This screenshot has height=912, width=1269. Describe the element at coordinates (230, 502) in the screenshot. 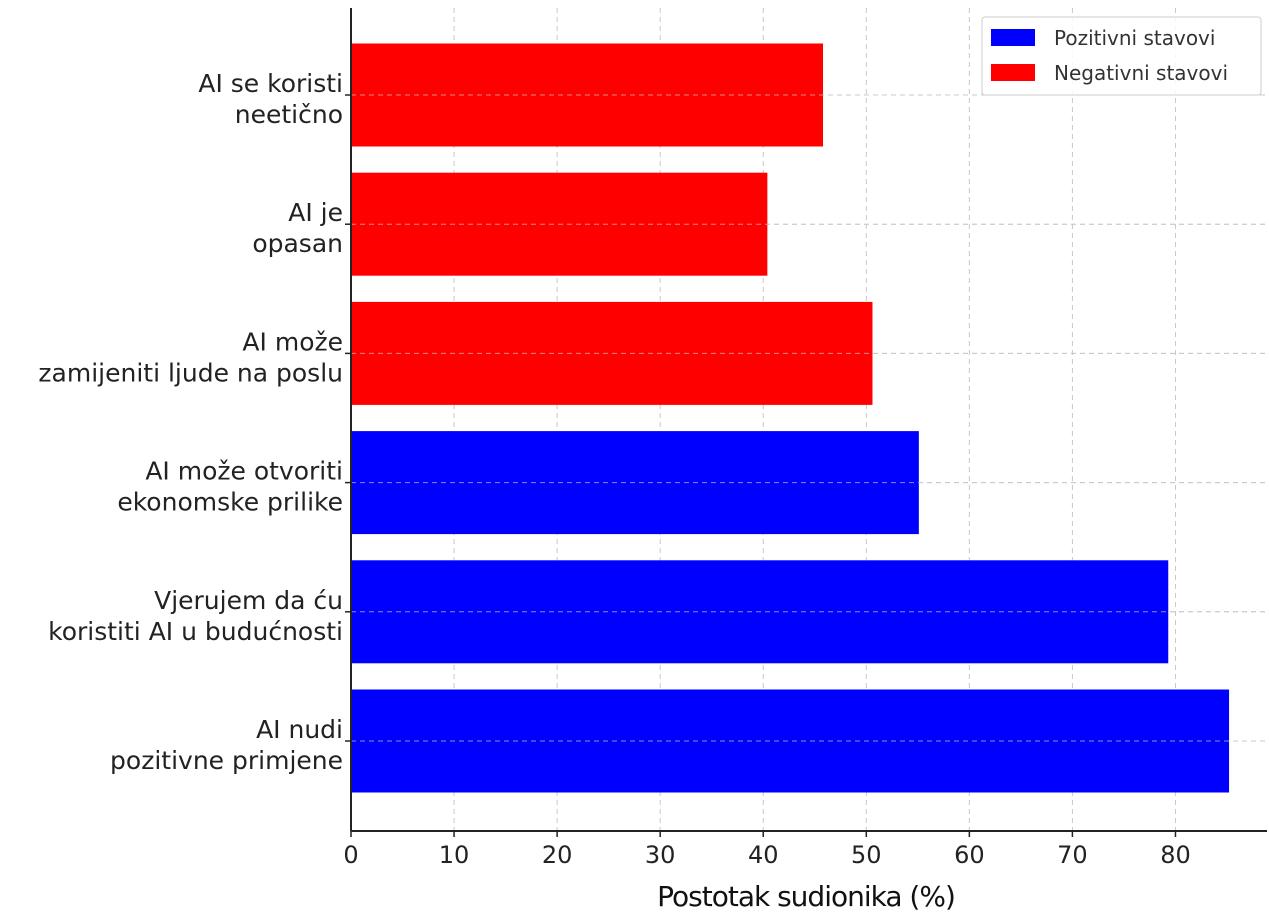

I see `category-label-line: ekonomske prilike` at that location.